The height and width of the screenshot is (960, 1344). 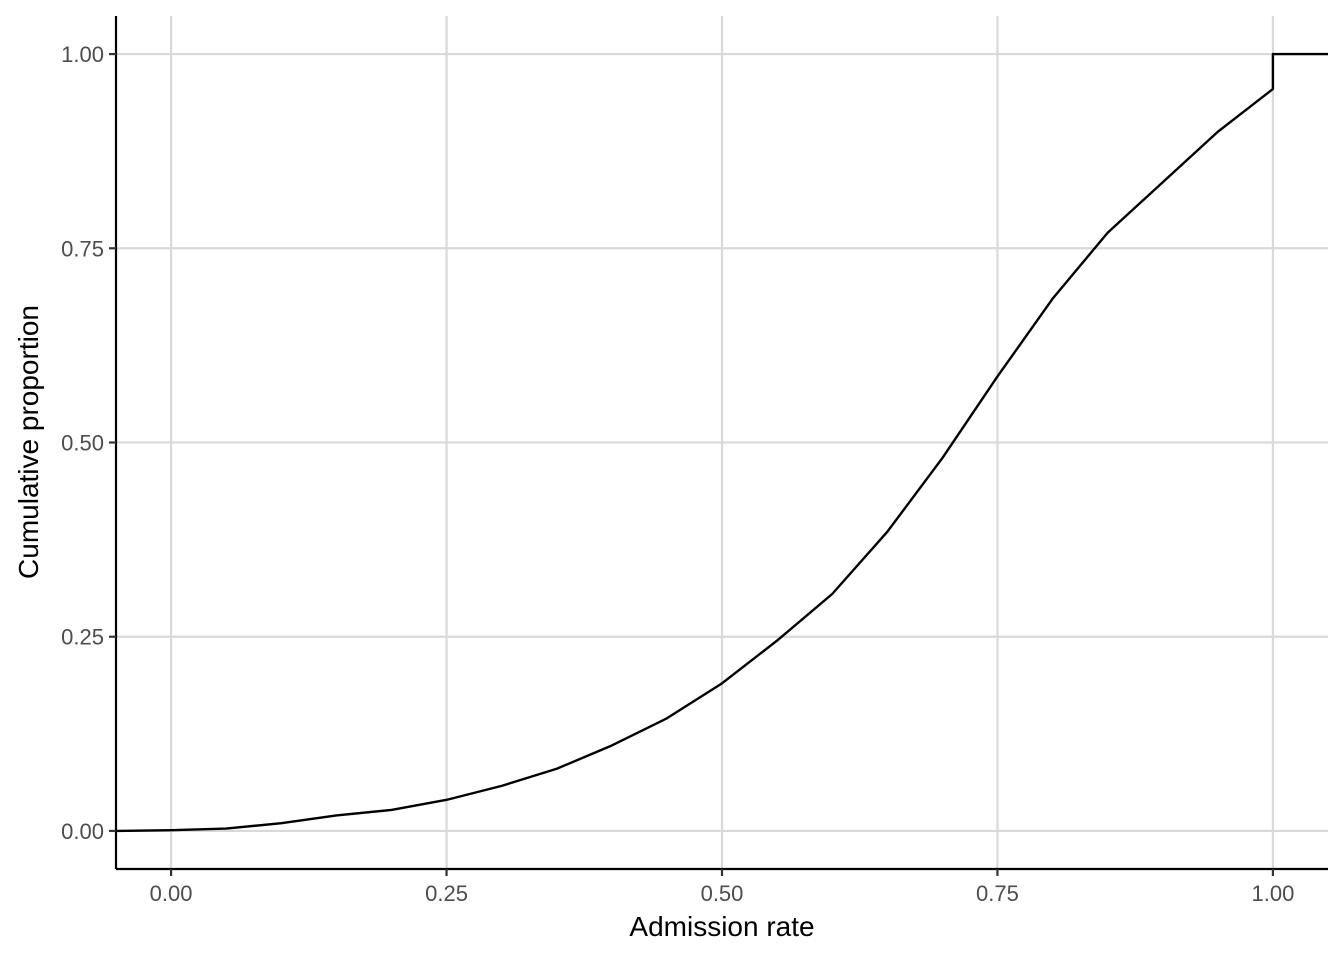 What do you see at coordinates (82, 831) in the screenshot?
I see `y-tick-label: 0.00` at bounding box center [82, 831].